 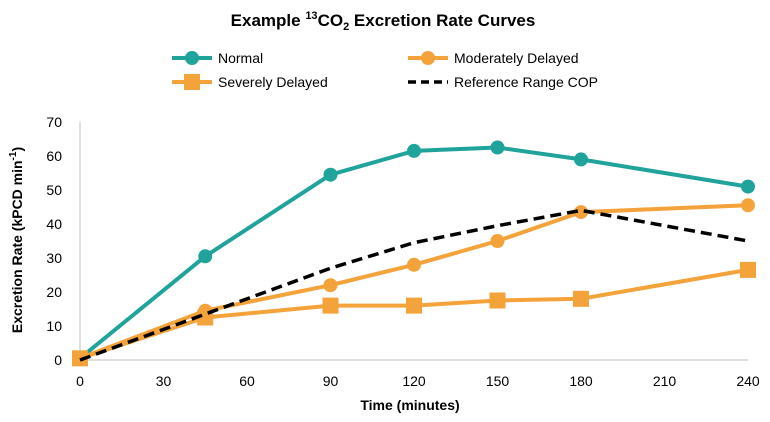 I want to click on legend-item-moderately-delayed: Moderately Delayed, so click(x=493, y=58).